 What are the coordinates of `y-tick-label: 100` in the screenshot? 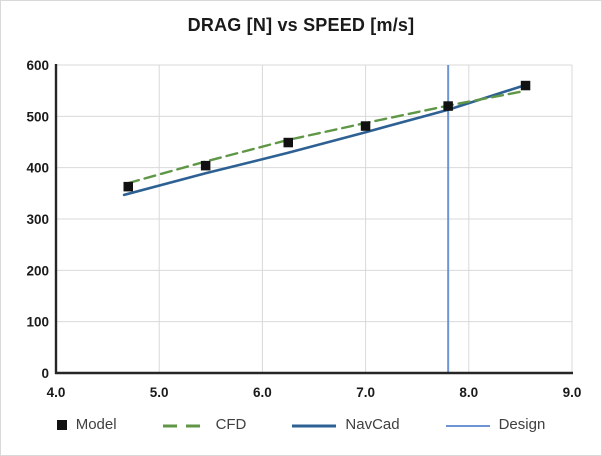 It's located at (37, 322).